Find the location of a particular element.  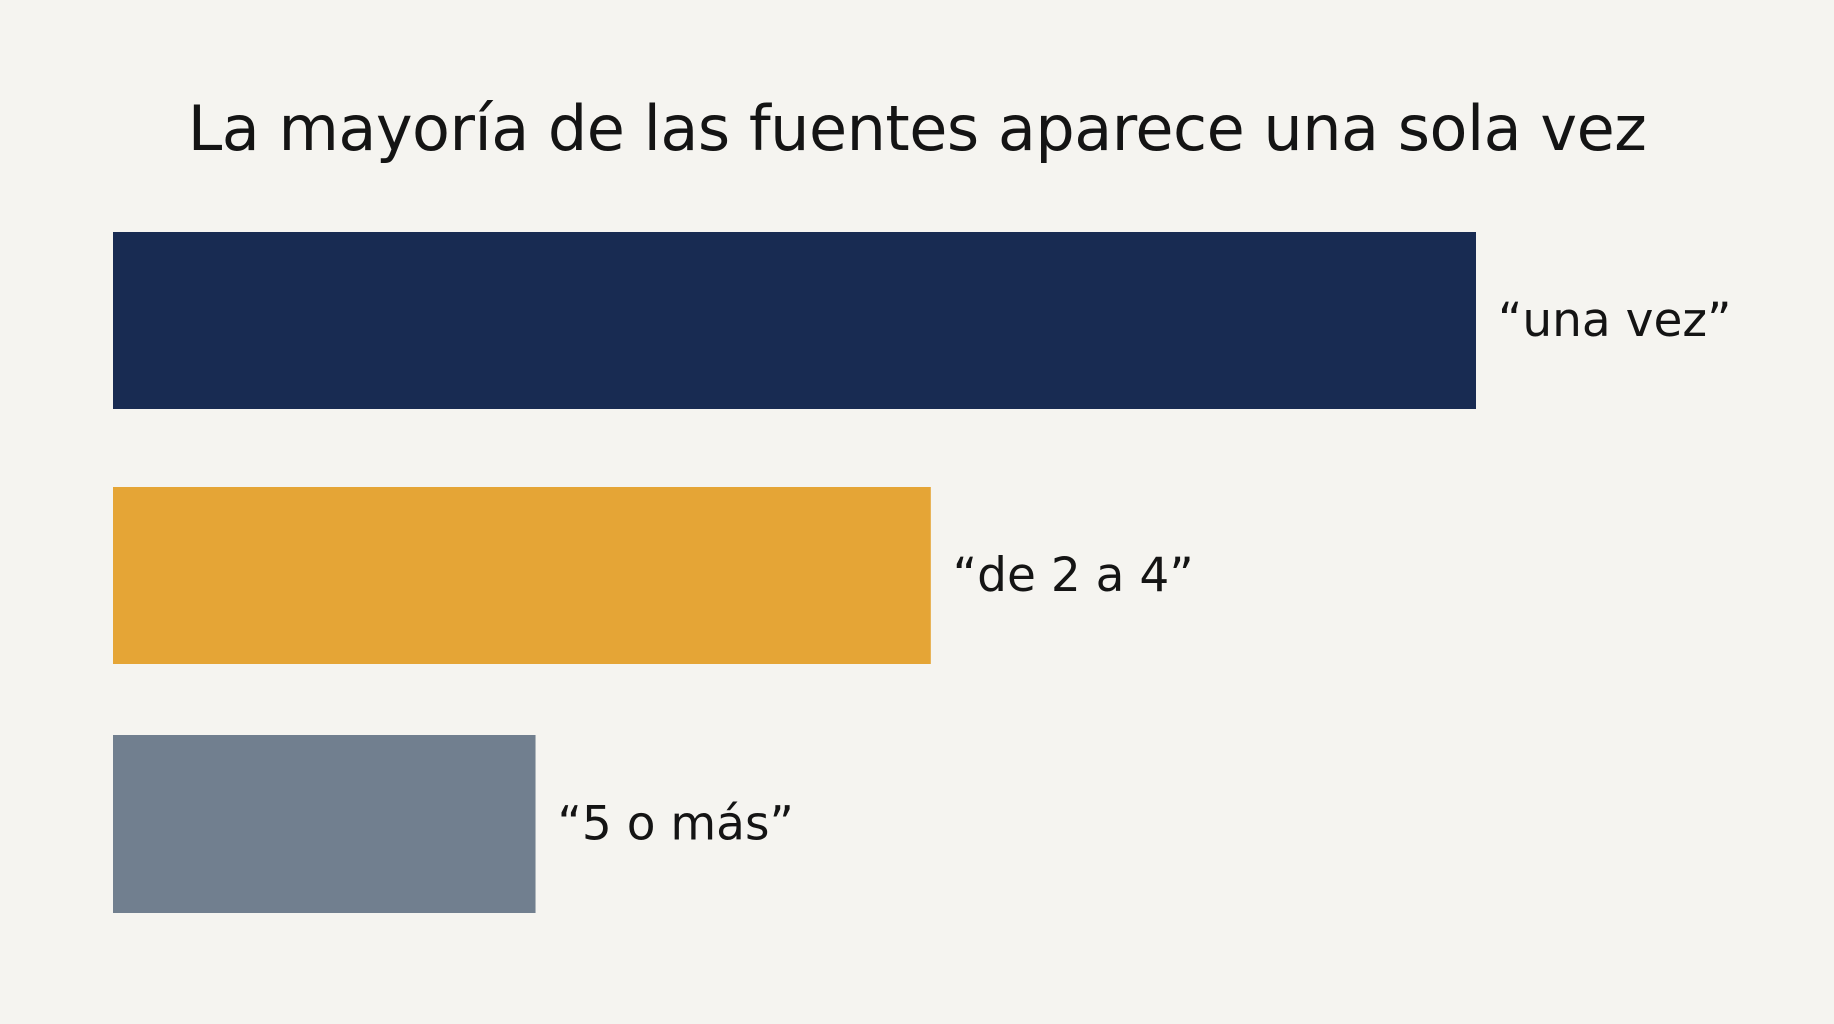

bar-label-1: “una vez” is located at coordinates (1614, 320).